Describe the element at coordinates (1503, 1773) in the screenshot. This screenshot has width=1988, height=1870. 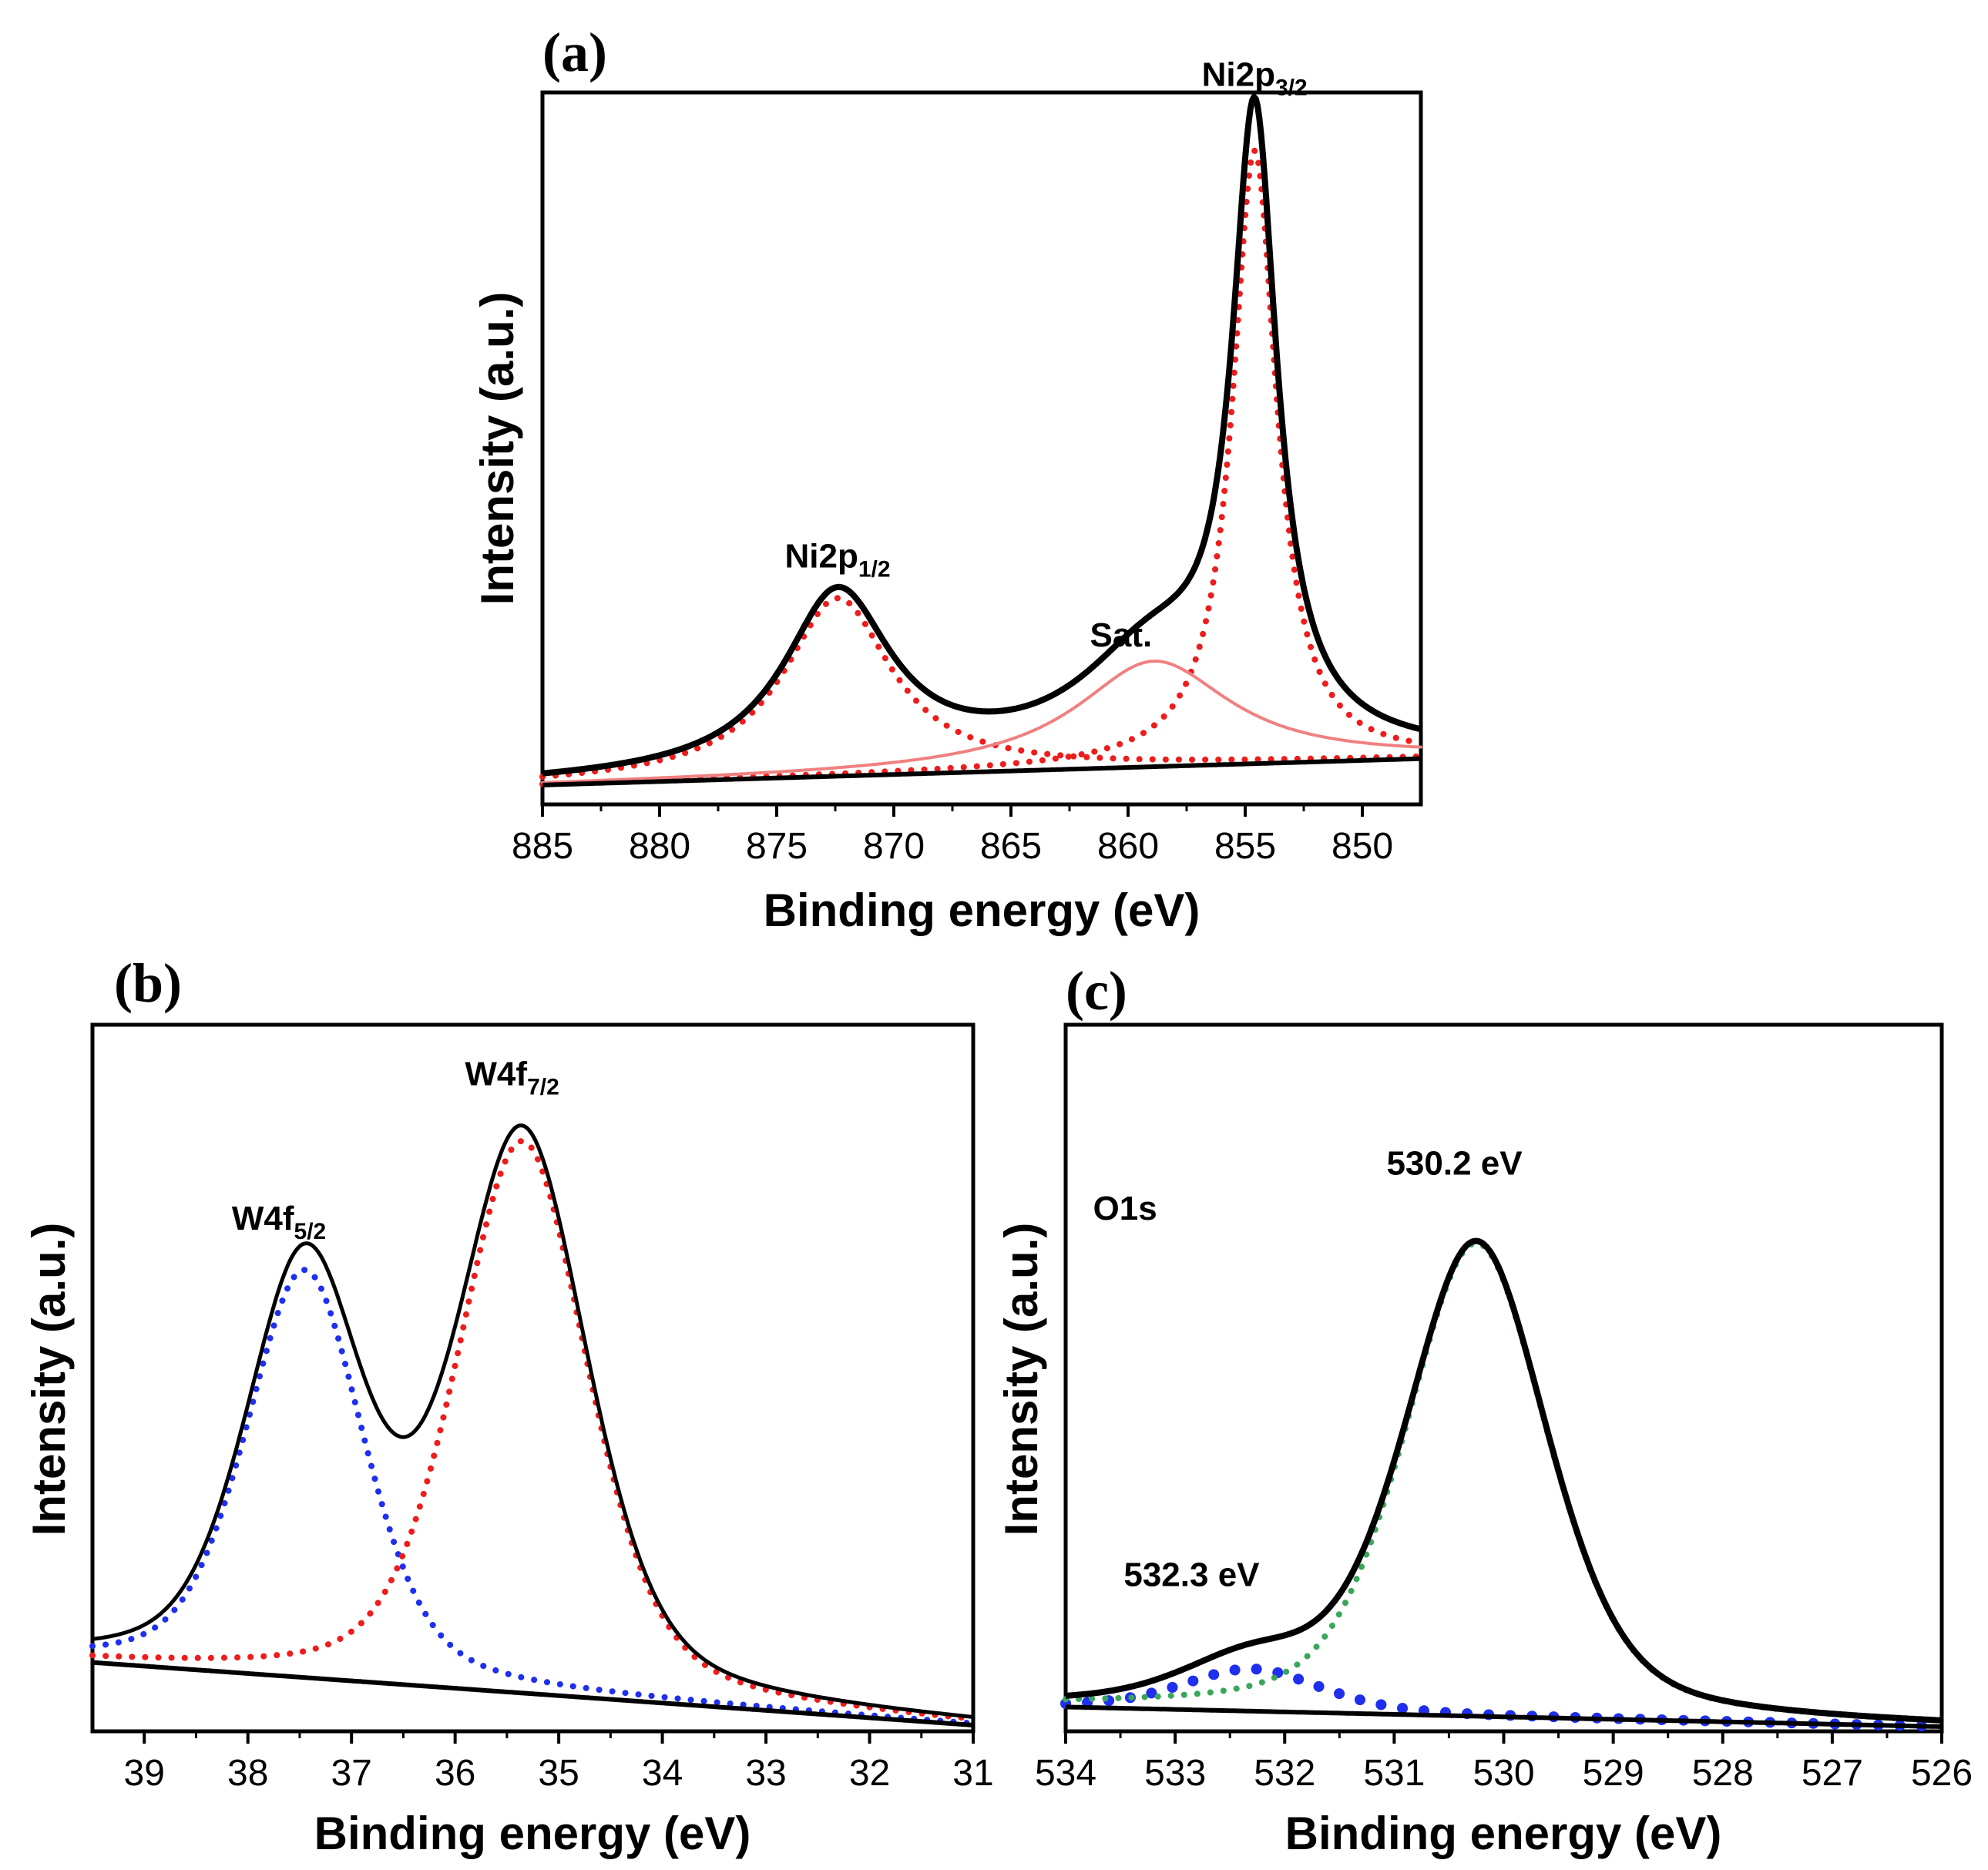
I see `x-tick-label: 530` at that location.